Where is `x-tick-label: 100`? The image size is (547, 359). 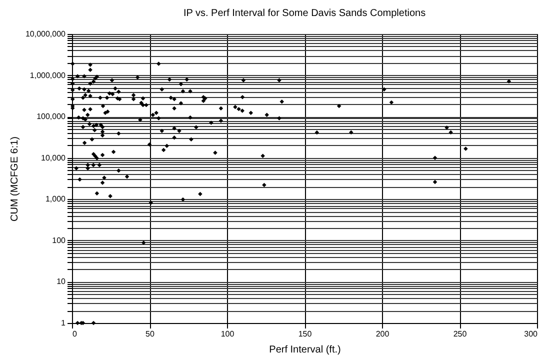 x-tick-label: 100 is located at coordinates (227, 334).